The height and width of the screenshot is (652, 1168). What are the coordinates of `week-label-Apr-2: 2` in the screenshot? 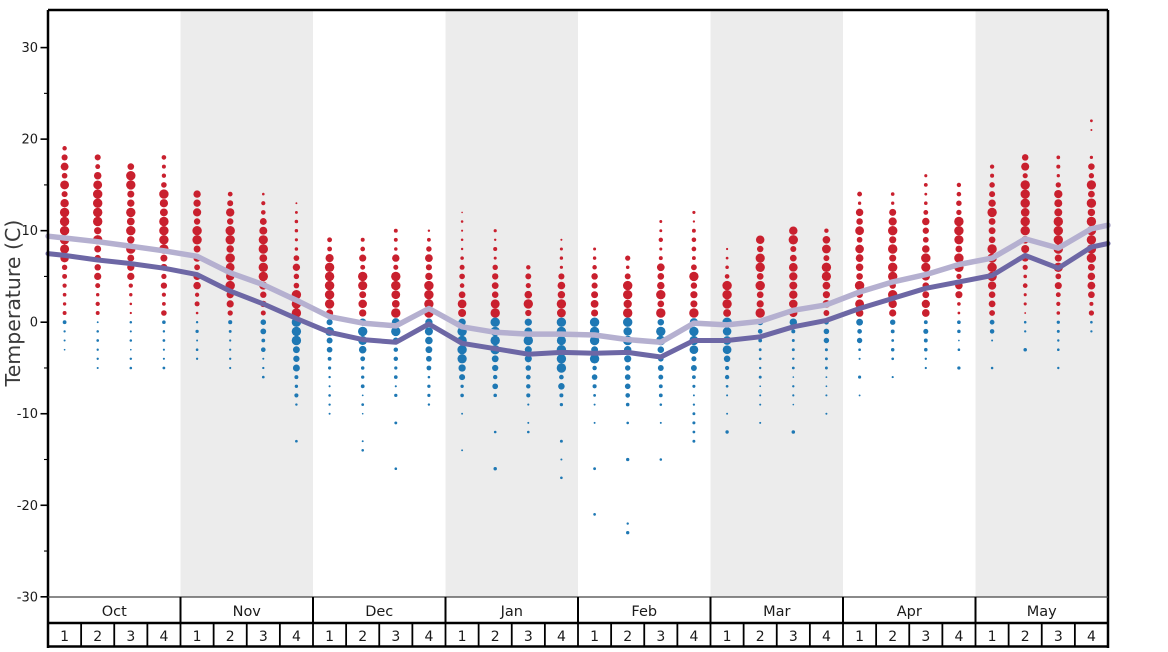 It's located at (892, 637).